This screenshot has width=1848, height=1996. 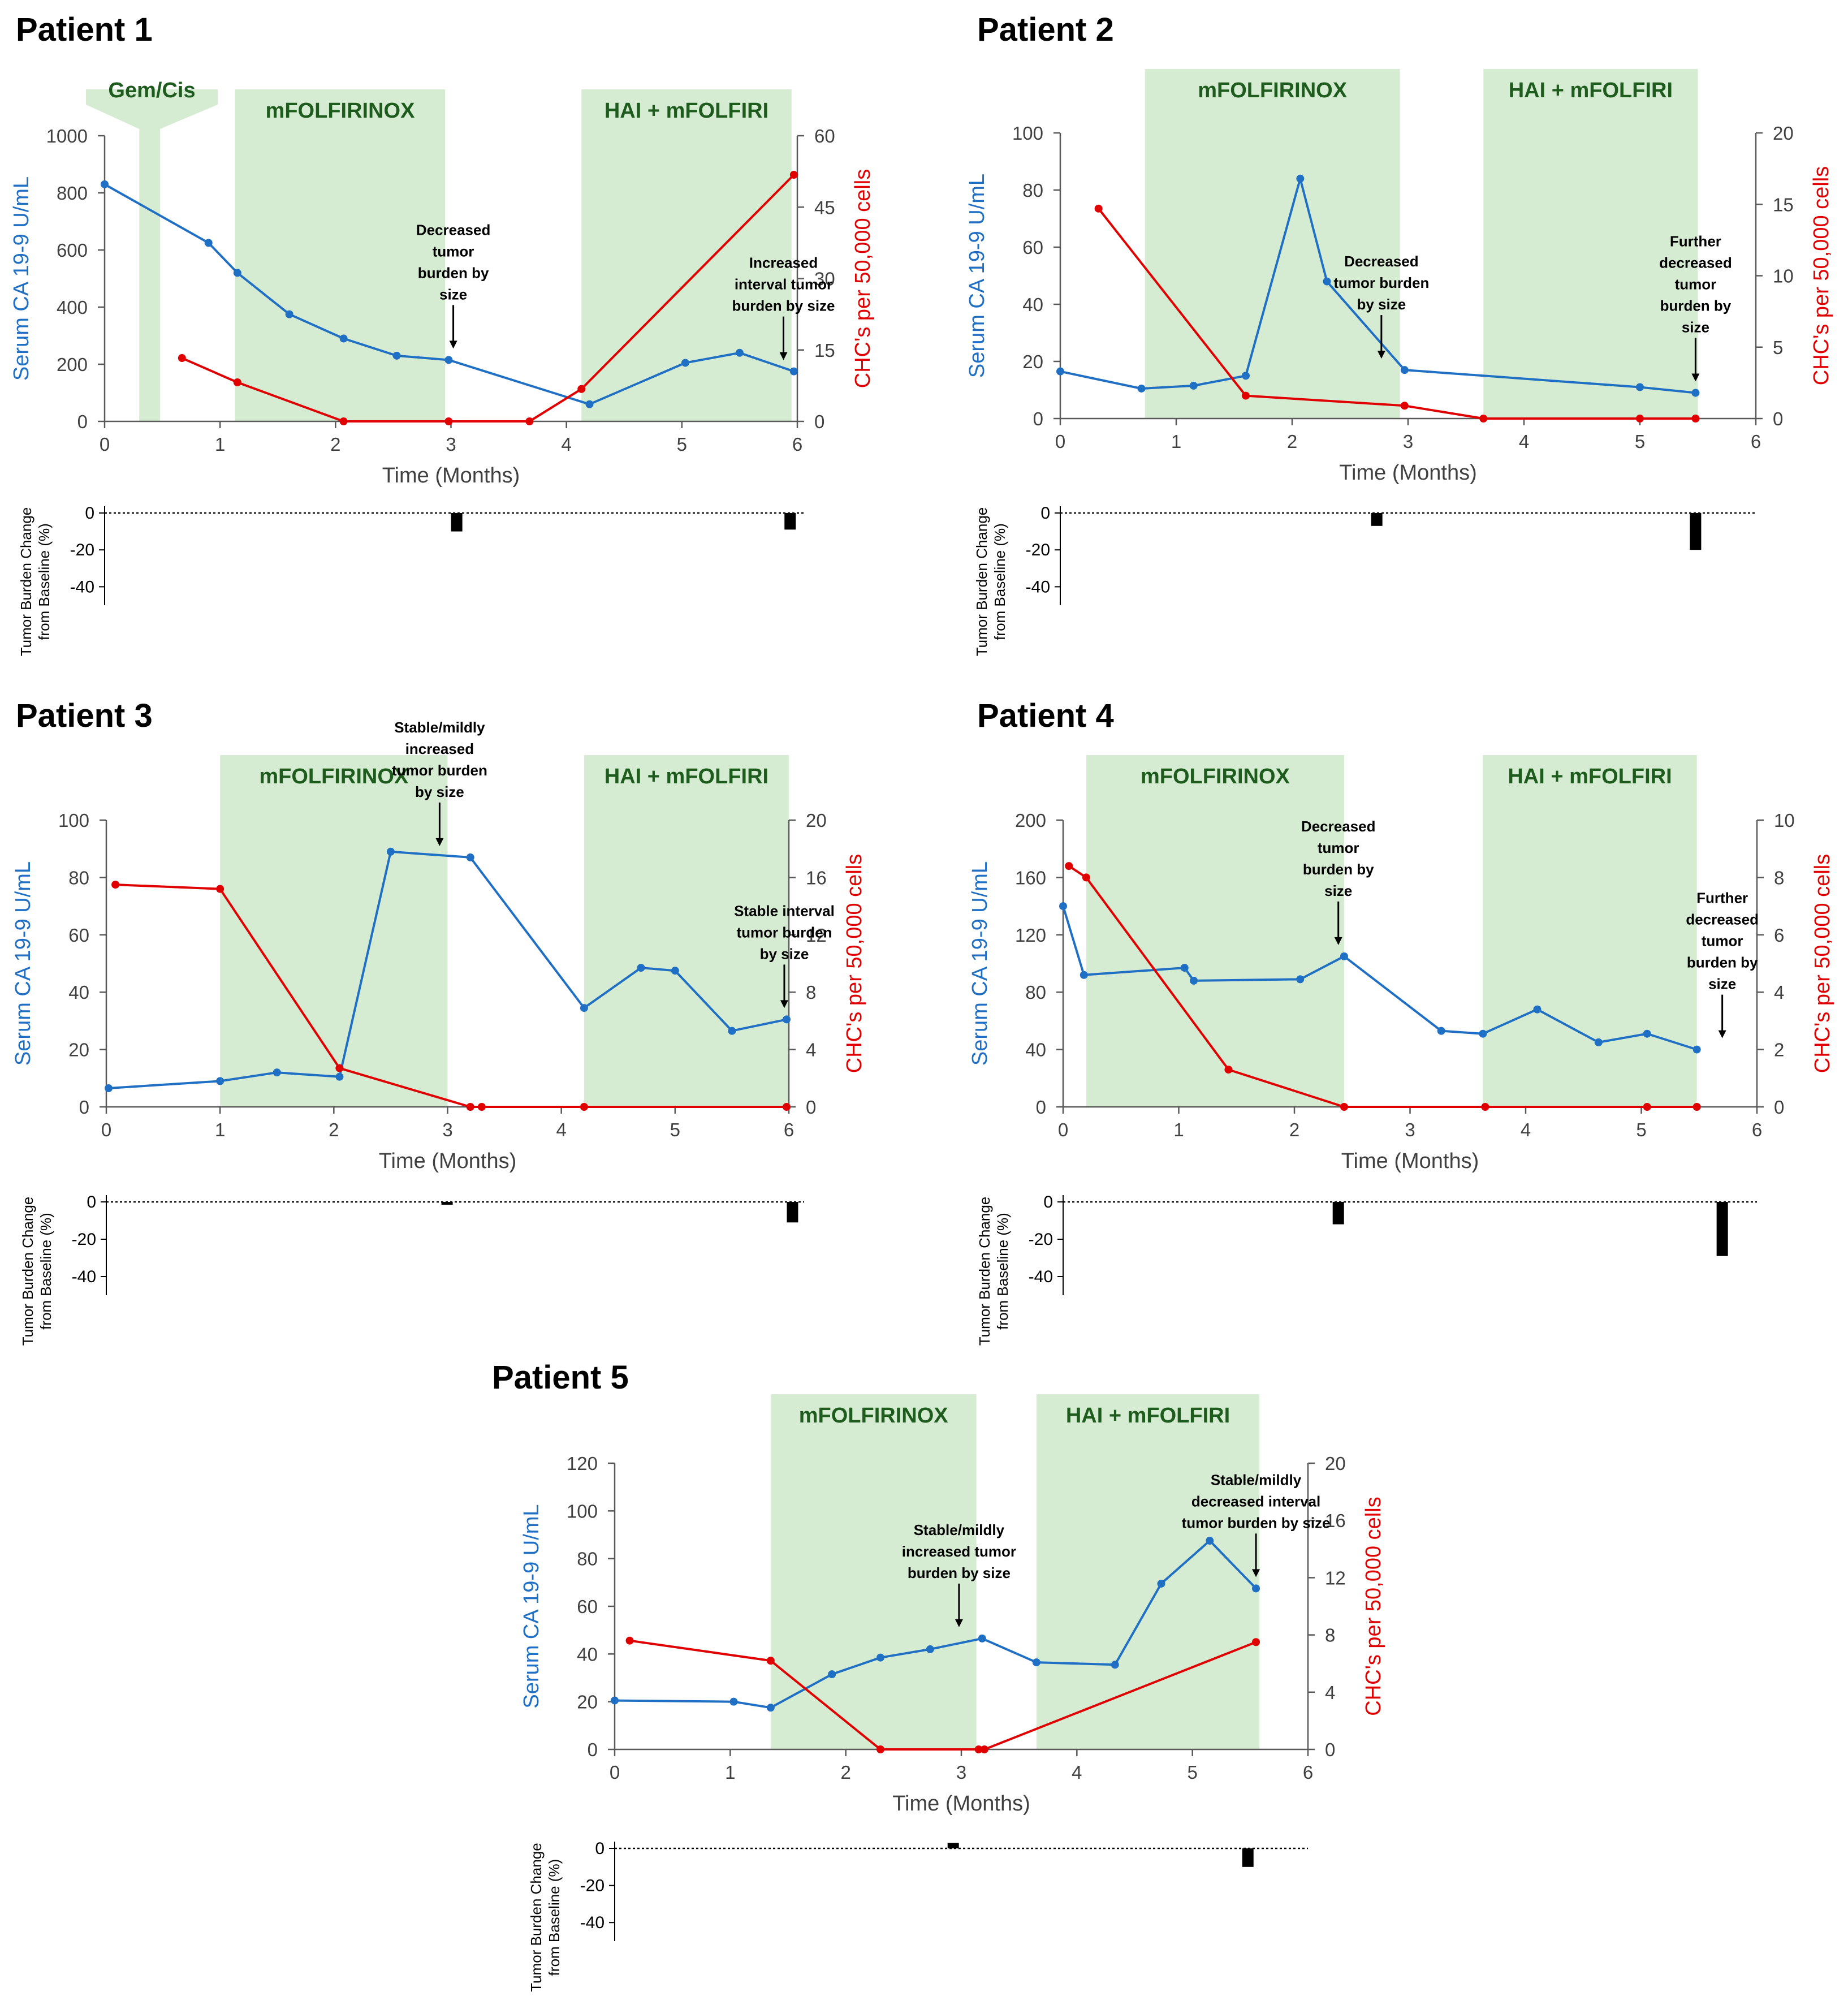 What do you see at coordinates (825, 279) in the screenshot?
I see `right-y-tick-label: 30` at bounding box center [825, 279].